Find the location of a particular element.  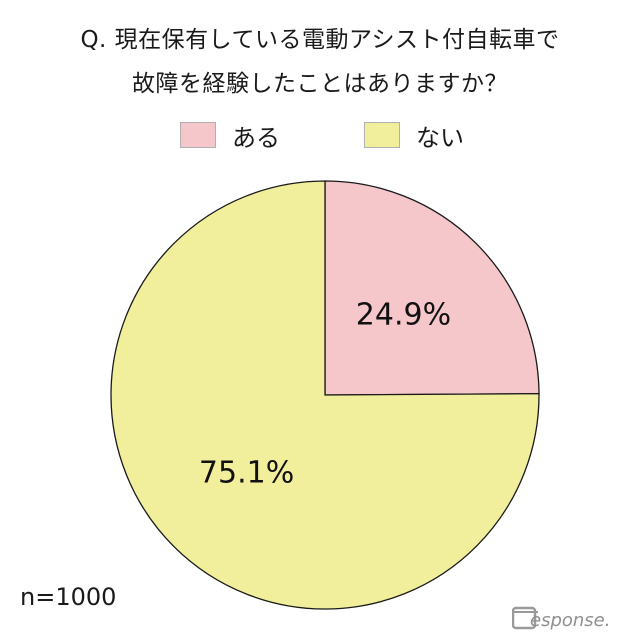

response-logo-mark is located at coordinates (525, 618).